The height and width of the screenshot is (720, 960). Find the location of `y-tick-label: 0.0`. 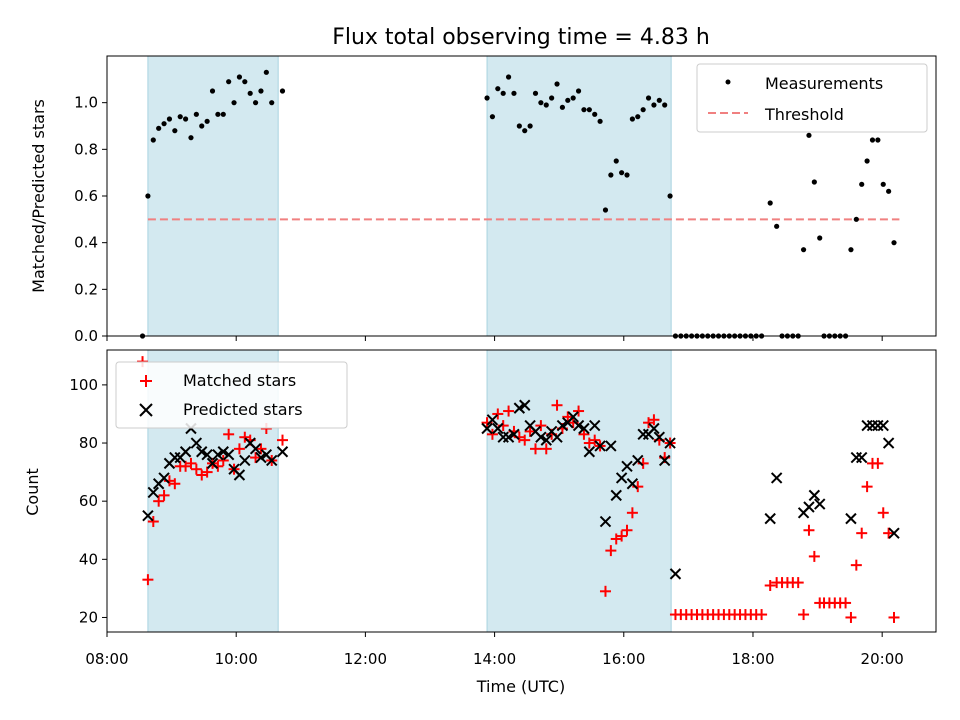

y-tick-label: 0.0 is located at coordinates (86, 336).